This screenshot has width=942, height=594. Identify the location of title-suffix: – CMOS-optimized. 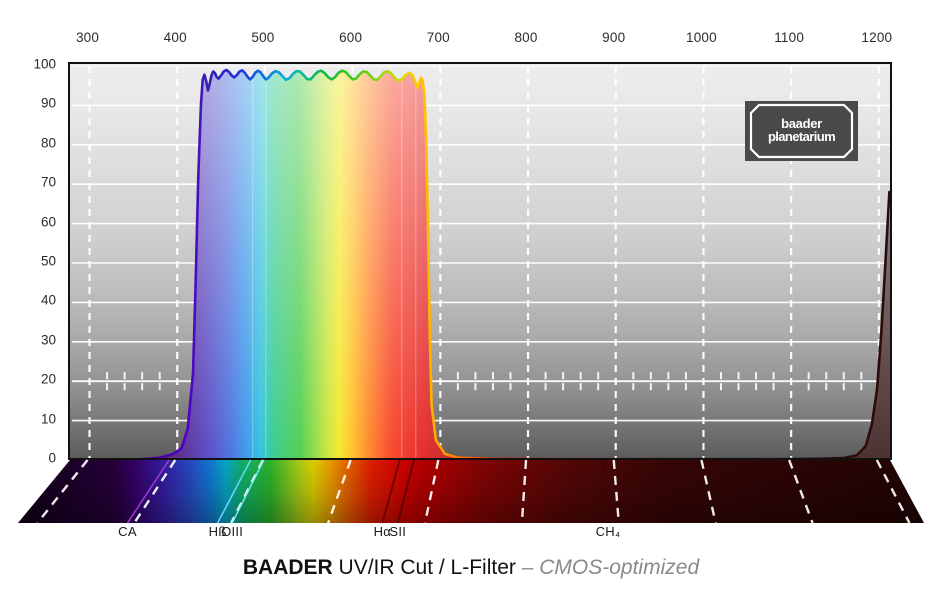
(610, 567).